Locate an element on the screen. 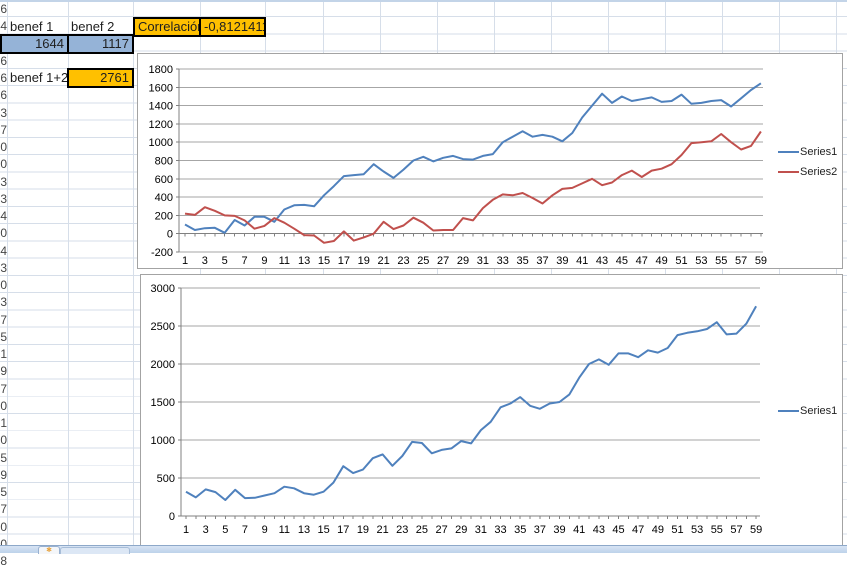 Image resolution: width=847 pixels, height=570 pixels. svg-text: 1500 is located at coordinates (163, 403).